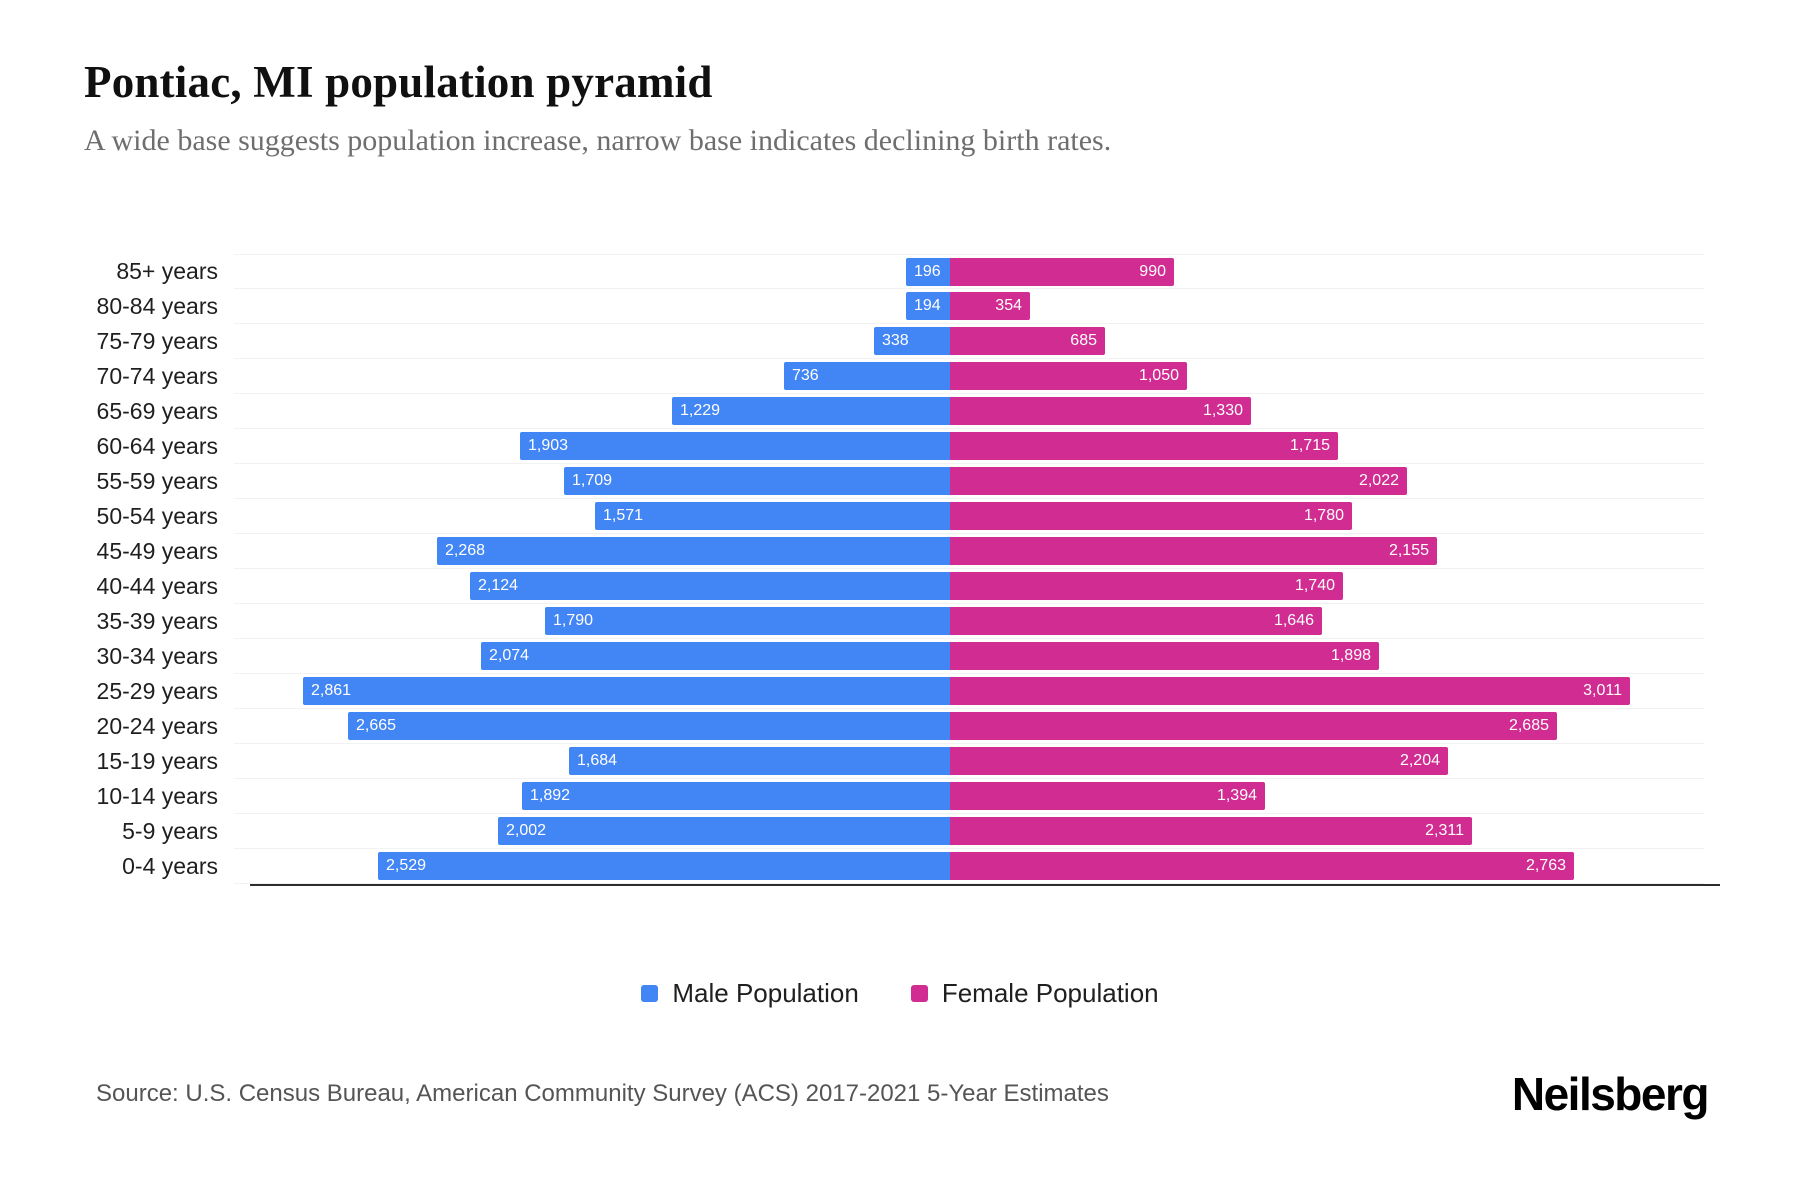 The height and width of the screenshot is (1200, 1800). I want to click on female-bar: 2,311, so click(1211, 831).